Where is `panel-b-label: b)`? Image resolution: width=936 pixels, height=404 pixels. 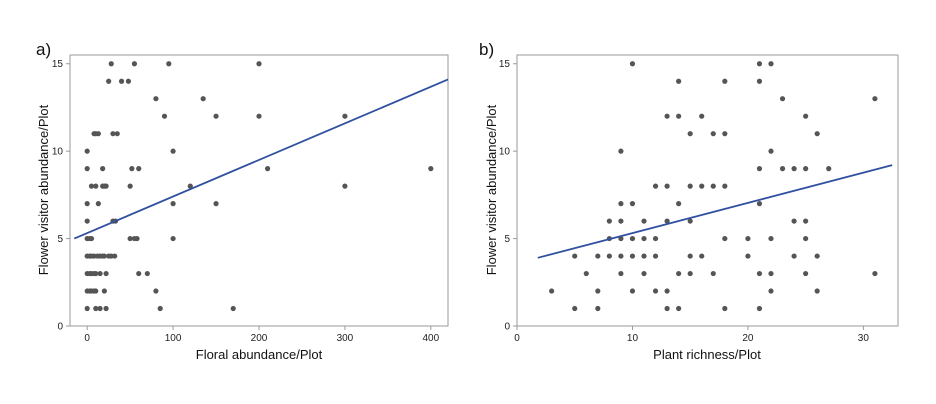 panel-b-label: b) is located at coordinates (486, 49).